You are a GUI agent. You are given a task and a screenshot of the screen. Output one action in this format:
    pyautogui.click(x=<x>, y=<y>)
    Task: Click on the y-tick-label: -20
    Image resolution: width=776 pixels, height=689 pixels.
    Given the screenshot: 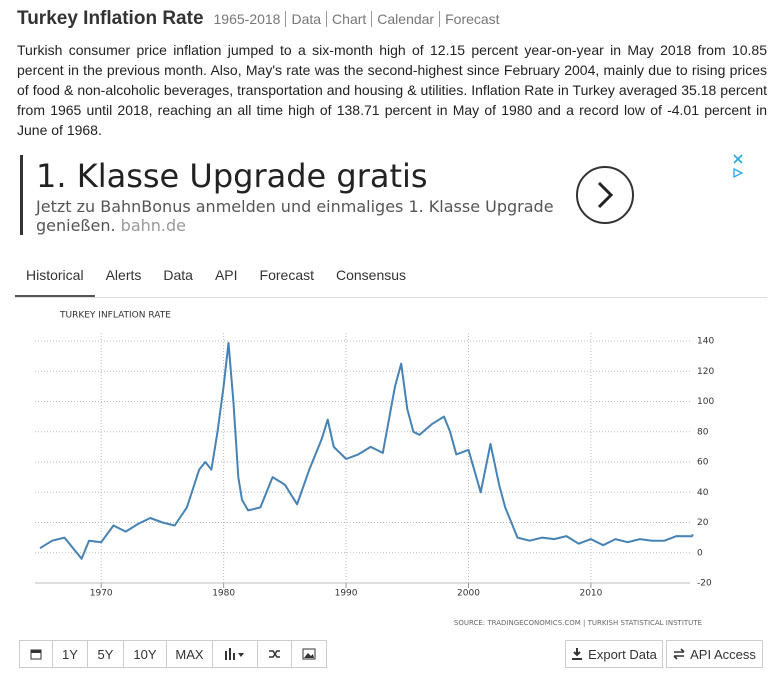 What is the action you would take?
    pyautogui.click(x=704, y=584)
    